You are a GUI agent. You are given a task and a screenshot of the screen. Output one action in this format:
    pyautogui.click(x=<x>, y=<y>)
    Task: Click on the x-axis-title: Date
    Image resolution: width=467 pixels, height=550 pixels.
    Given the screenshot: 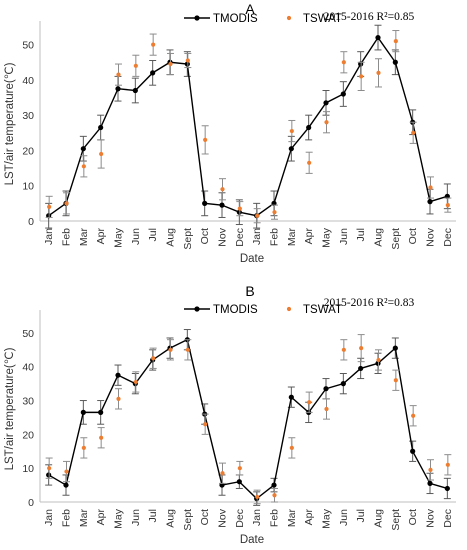 What is the action you would take?
    pyautogui.click(x=252, y=259)
    